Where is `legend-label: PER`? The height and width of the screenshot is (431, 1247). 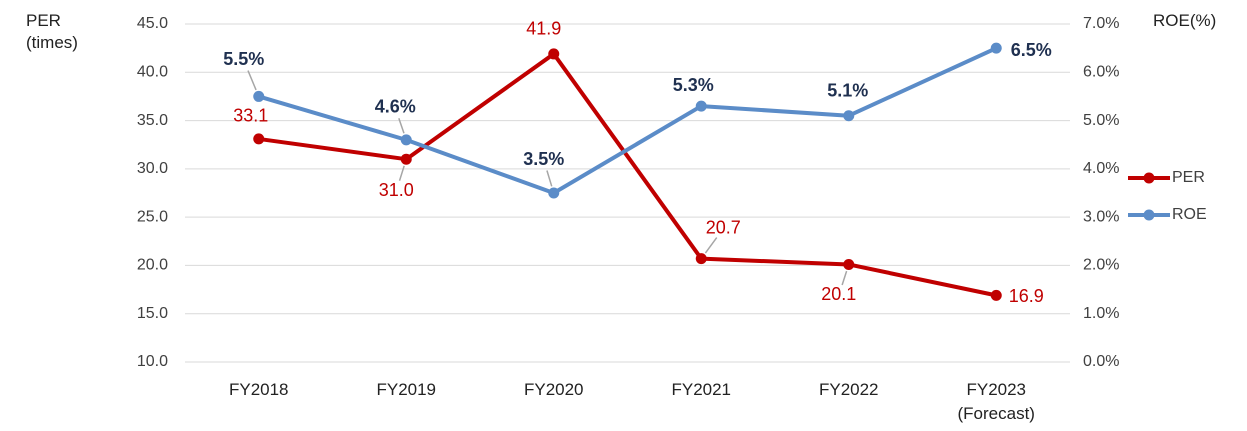
legend-label: PER is located at coordinates (1188, 177).